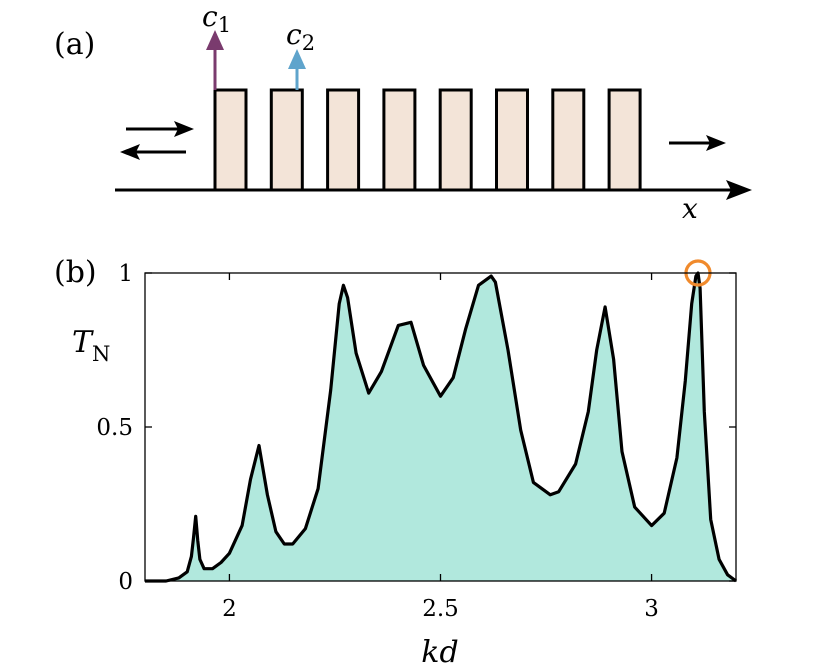 This screenshot has width=830, height=672. What do you see at coordinates (216, 18) in the screenshot?
I see `c1-label: c1` at bounding box center [216, 18].